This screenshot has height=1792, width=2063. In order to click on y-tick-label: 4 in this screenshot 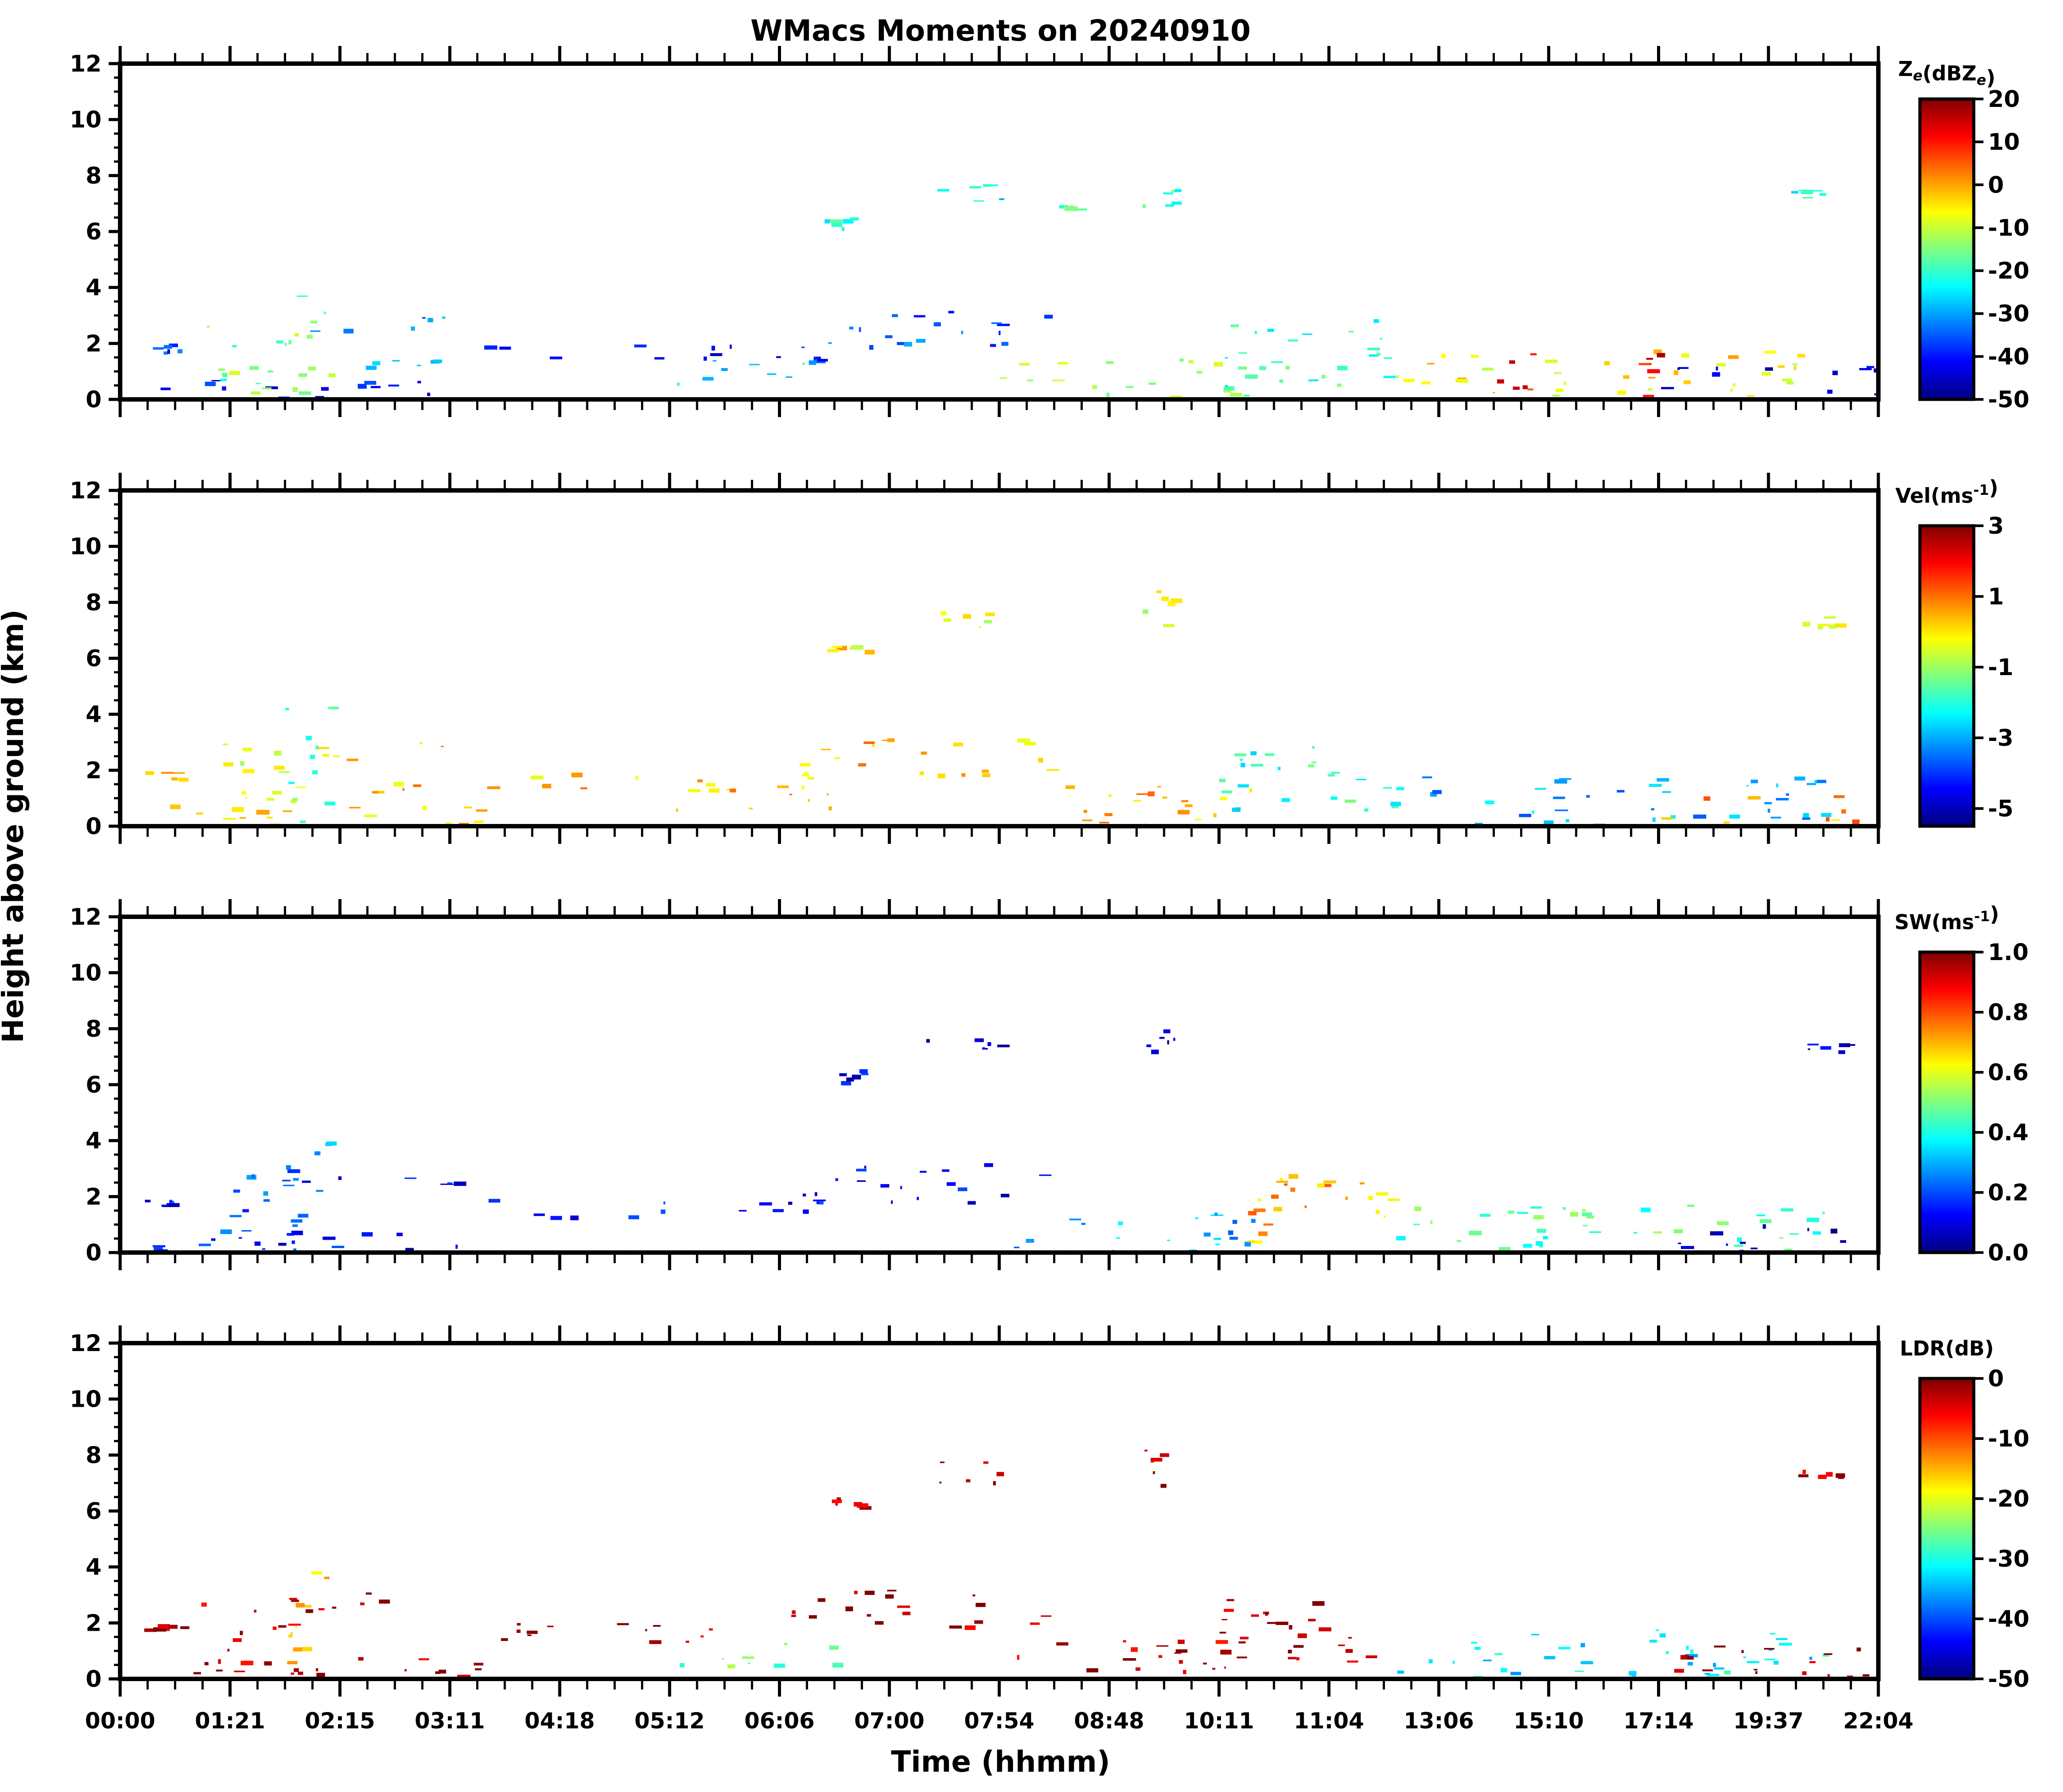, I will do `click(94, 1141)`.